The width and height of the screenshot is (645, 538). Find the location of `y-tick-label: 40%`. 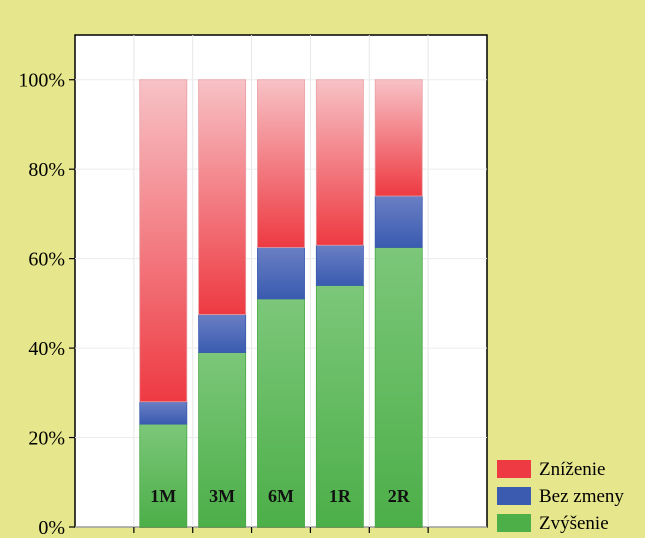

y-tick-label: 40% is located at coordinates (46, 349).